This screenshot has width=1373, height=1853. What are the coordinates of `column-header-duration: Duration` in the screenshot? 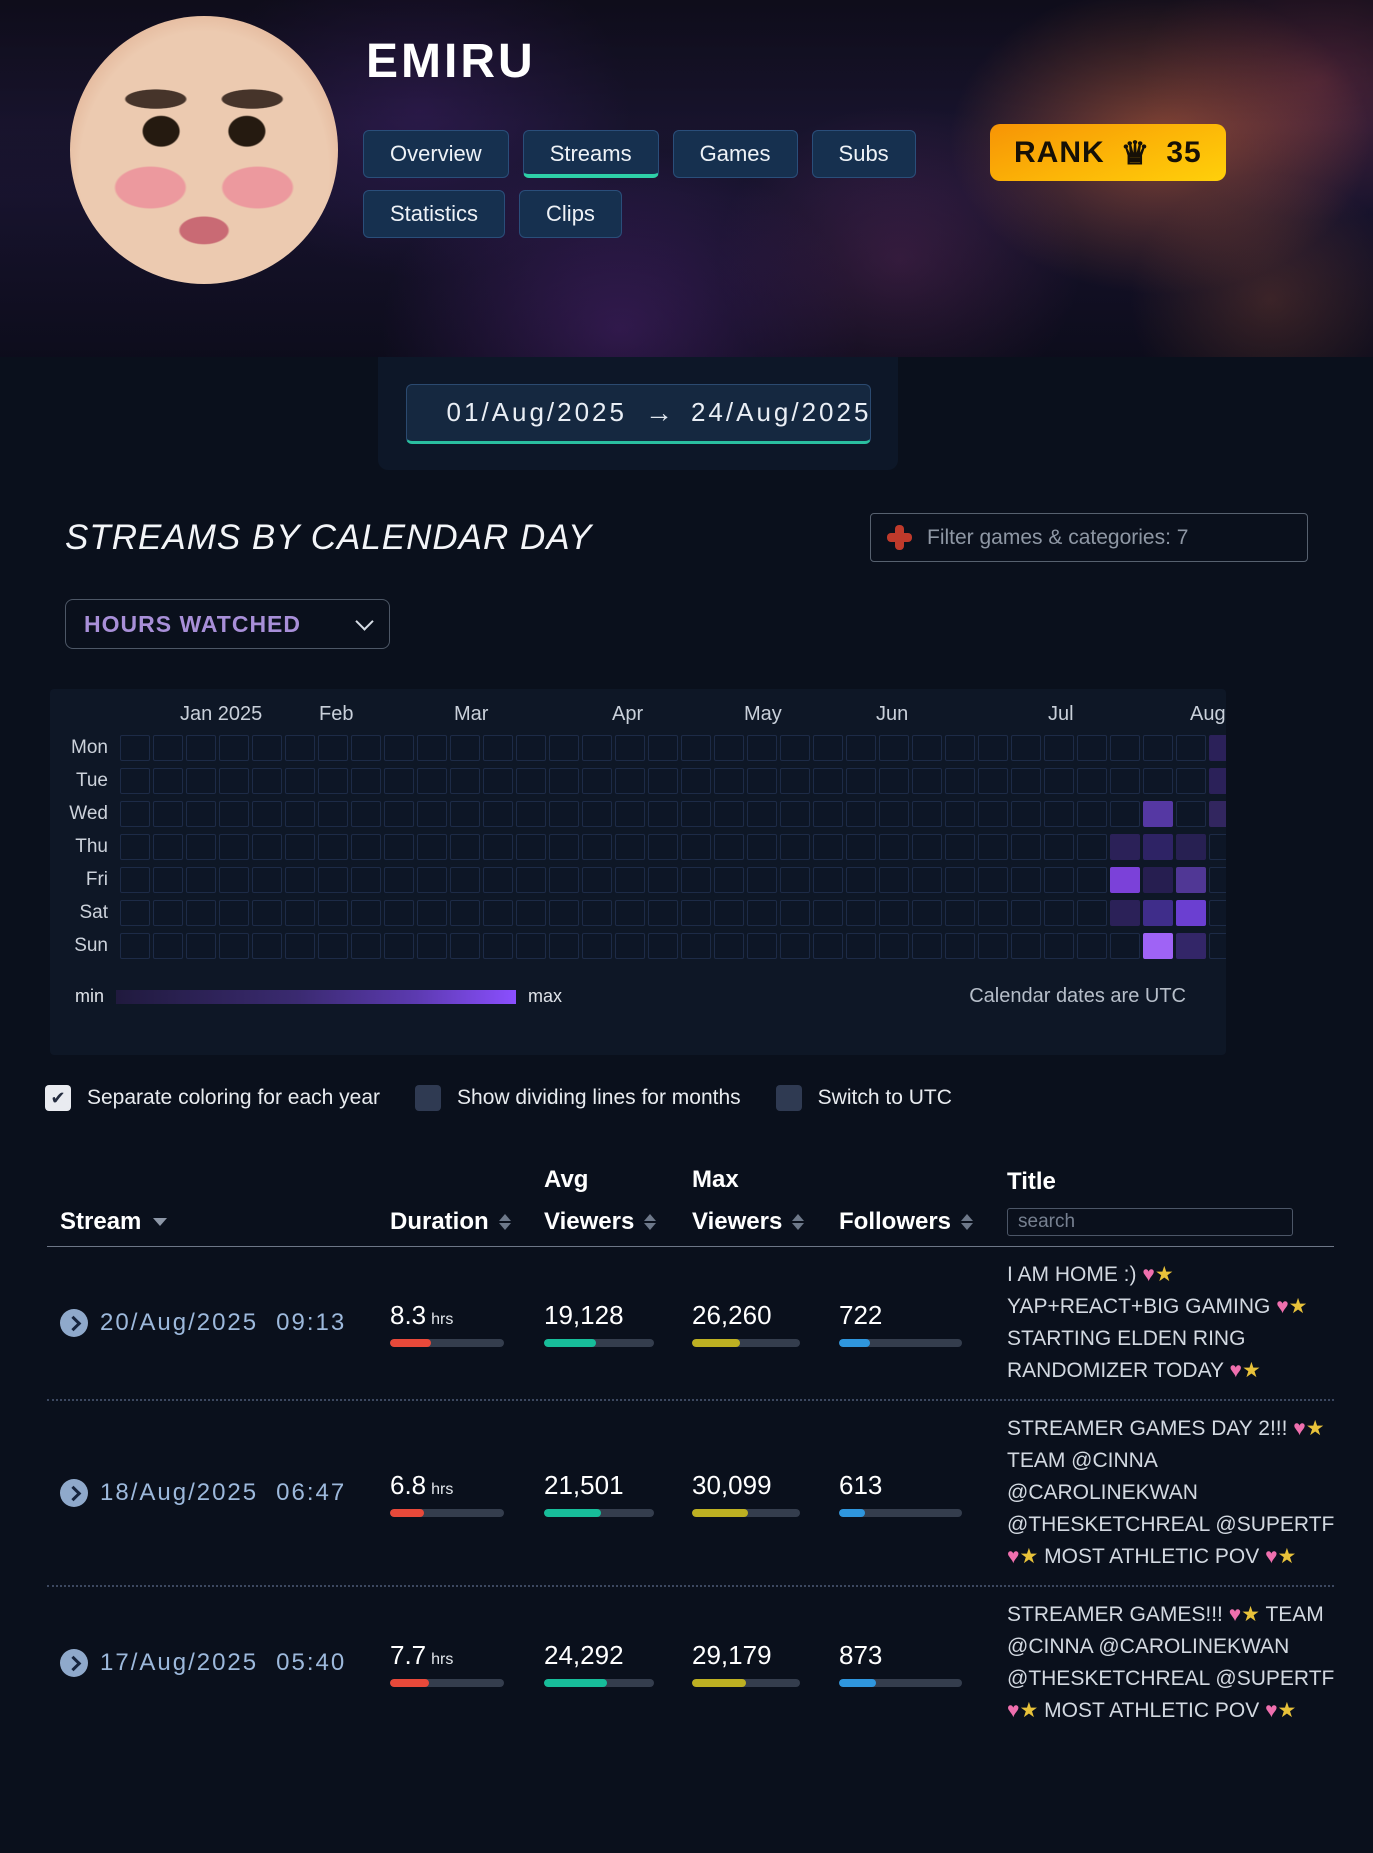 It's located at (467, 1222).